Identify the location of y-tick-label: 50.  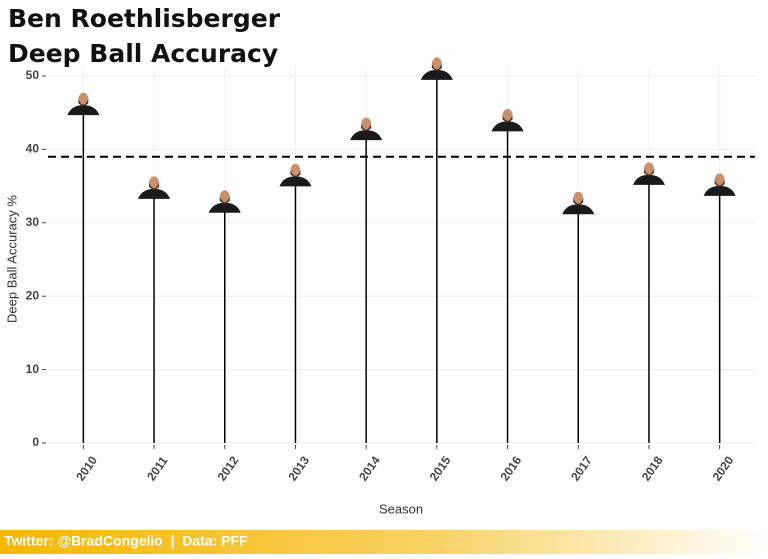
(33, 75).